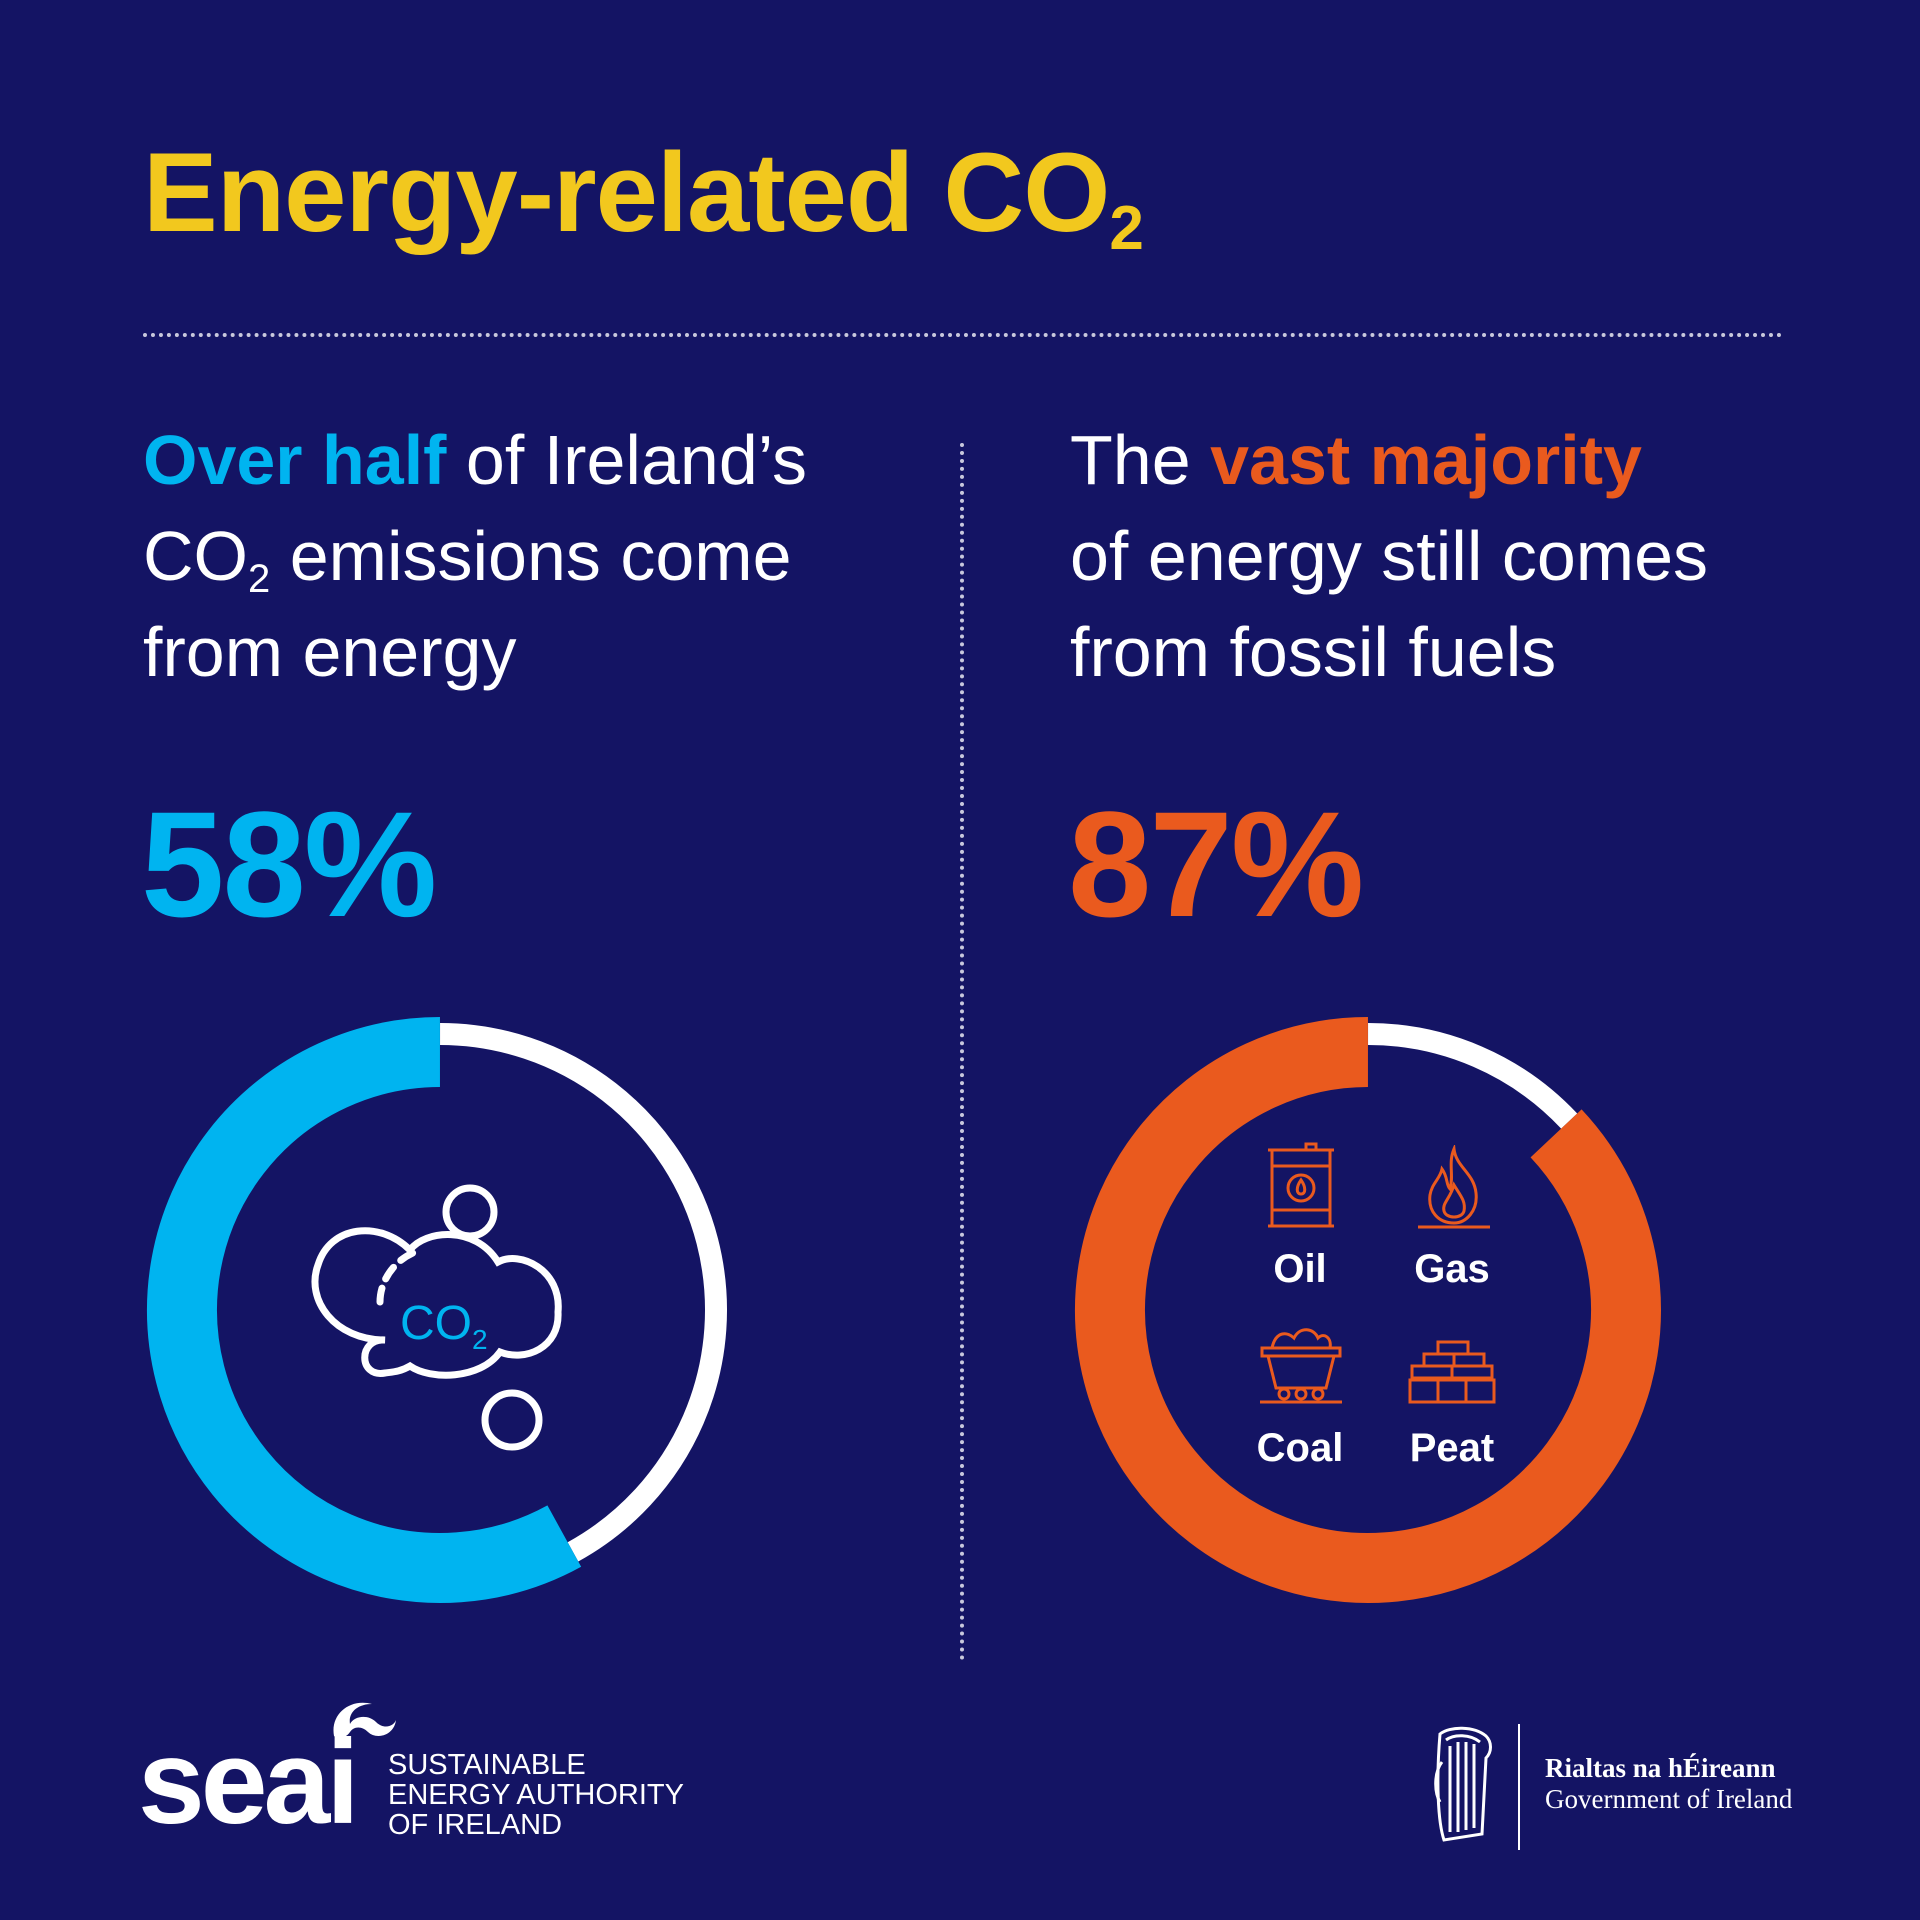 Image resolution: width=1920 pixels, height=1920 pixels. What do you see at coordinates (643, 196) in the screenshot?
I see `page-title: Energy-related CO2` at bounding box center [643, 196].